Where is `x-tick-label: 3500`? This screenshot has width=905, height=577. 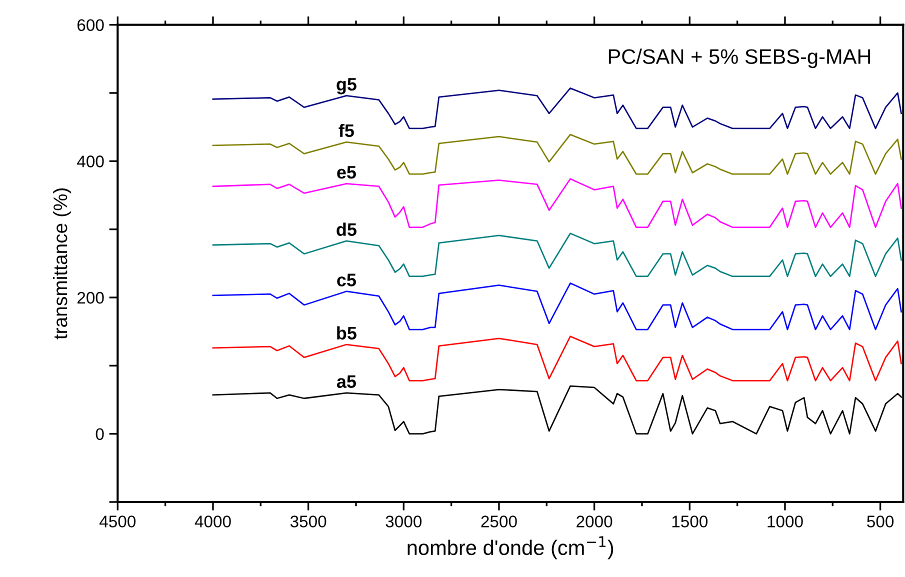
x-tick-label: 3500 is located at coordinates (308, 522).